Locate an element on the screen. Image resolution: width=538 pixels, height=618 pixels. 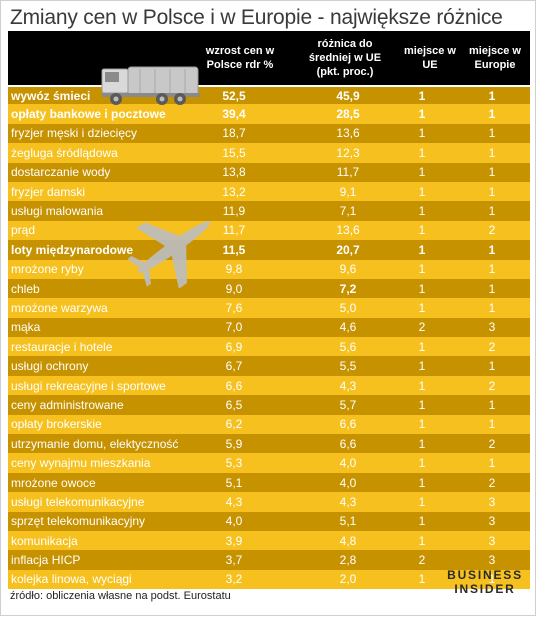
row-growth: 6,7 is located at coordinates (234, 366).